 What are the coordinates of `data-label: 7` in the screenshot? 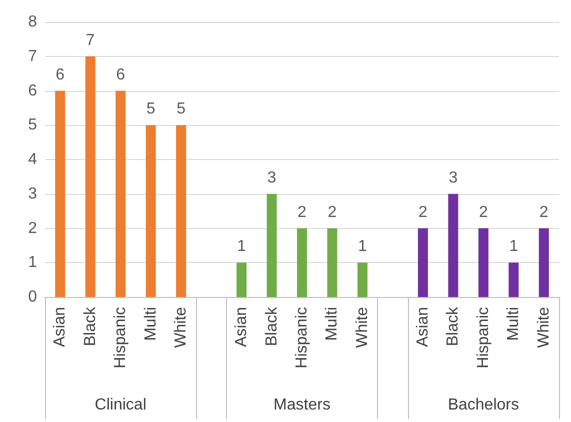 It's located at (90, 40).